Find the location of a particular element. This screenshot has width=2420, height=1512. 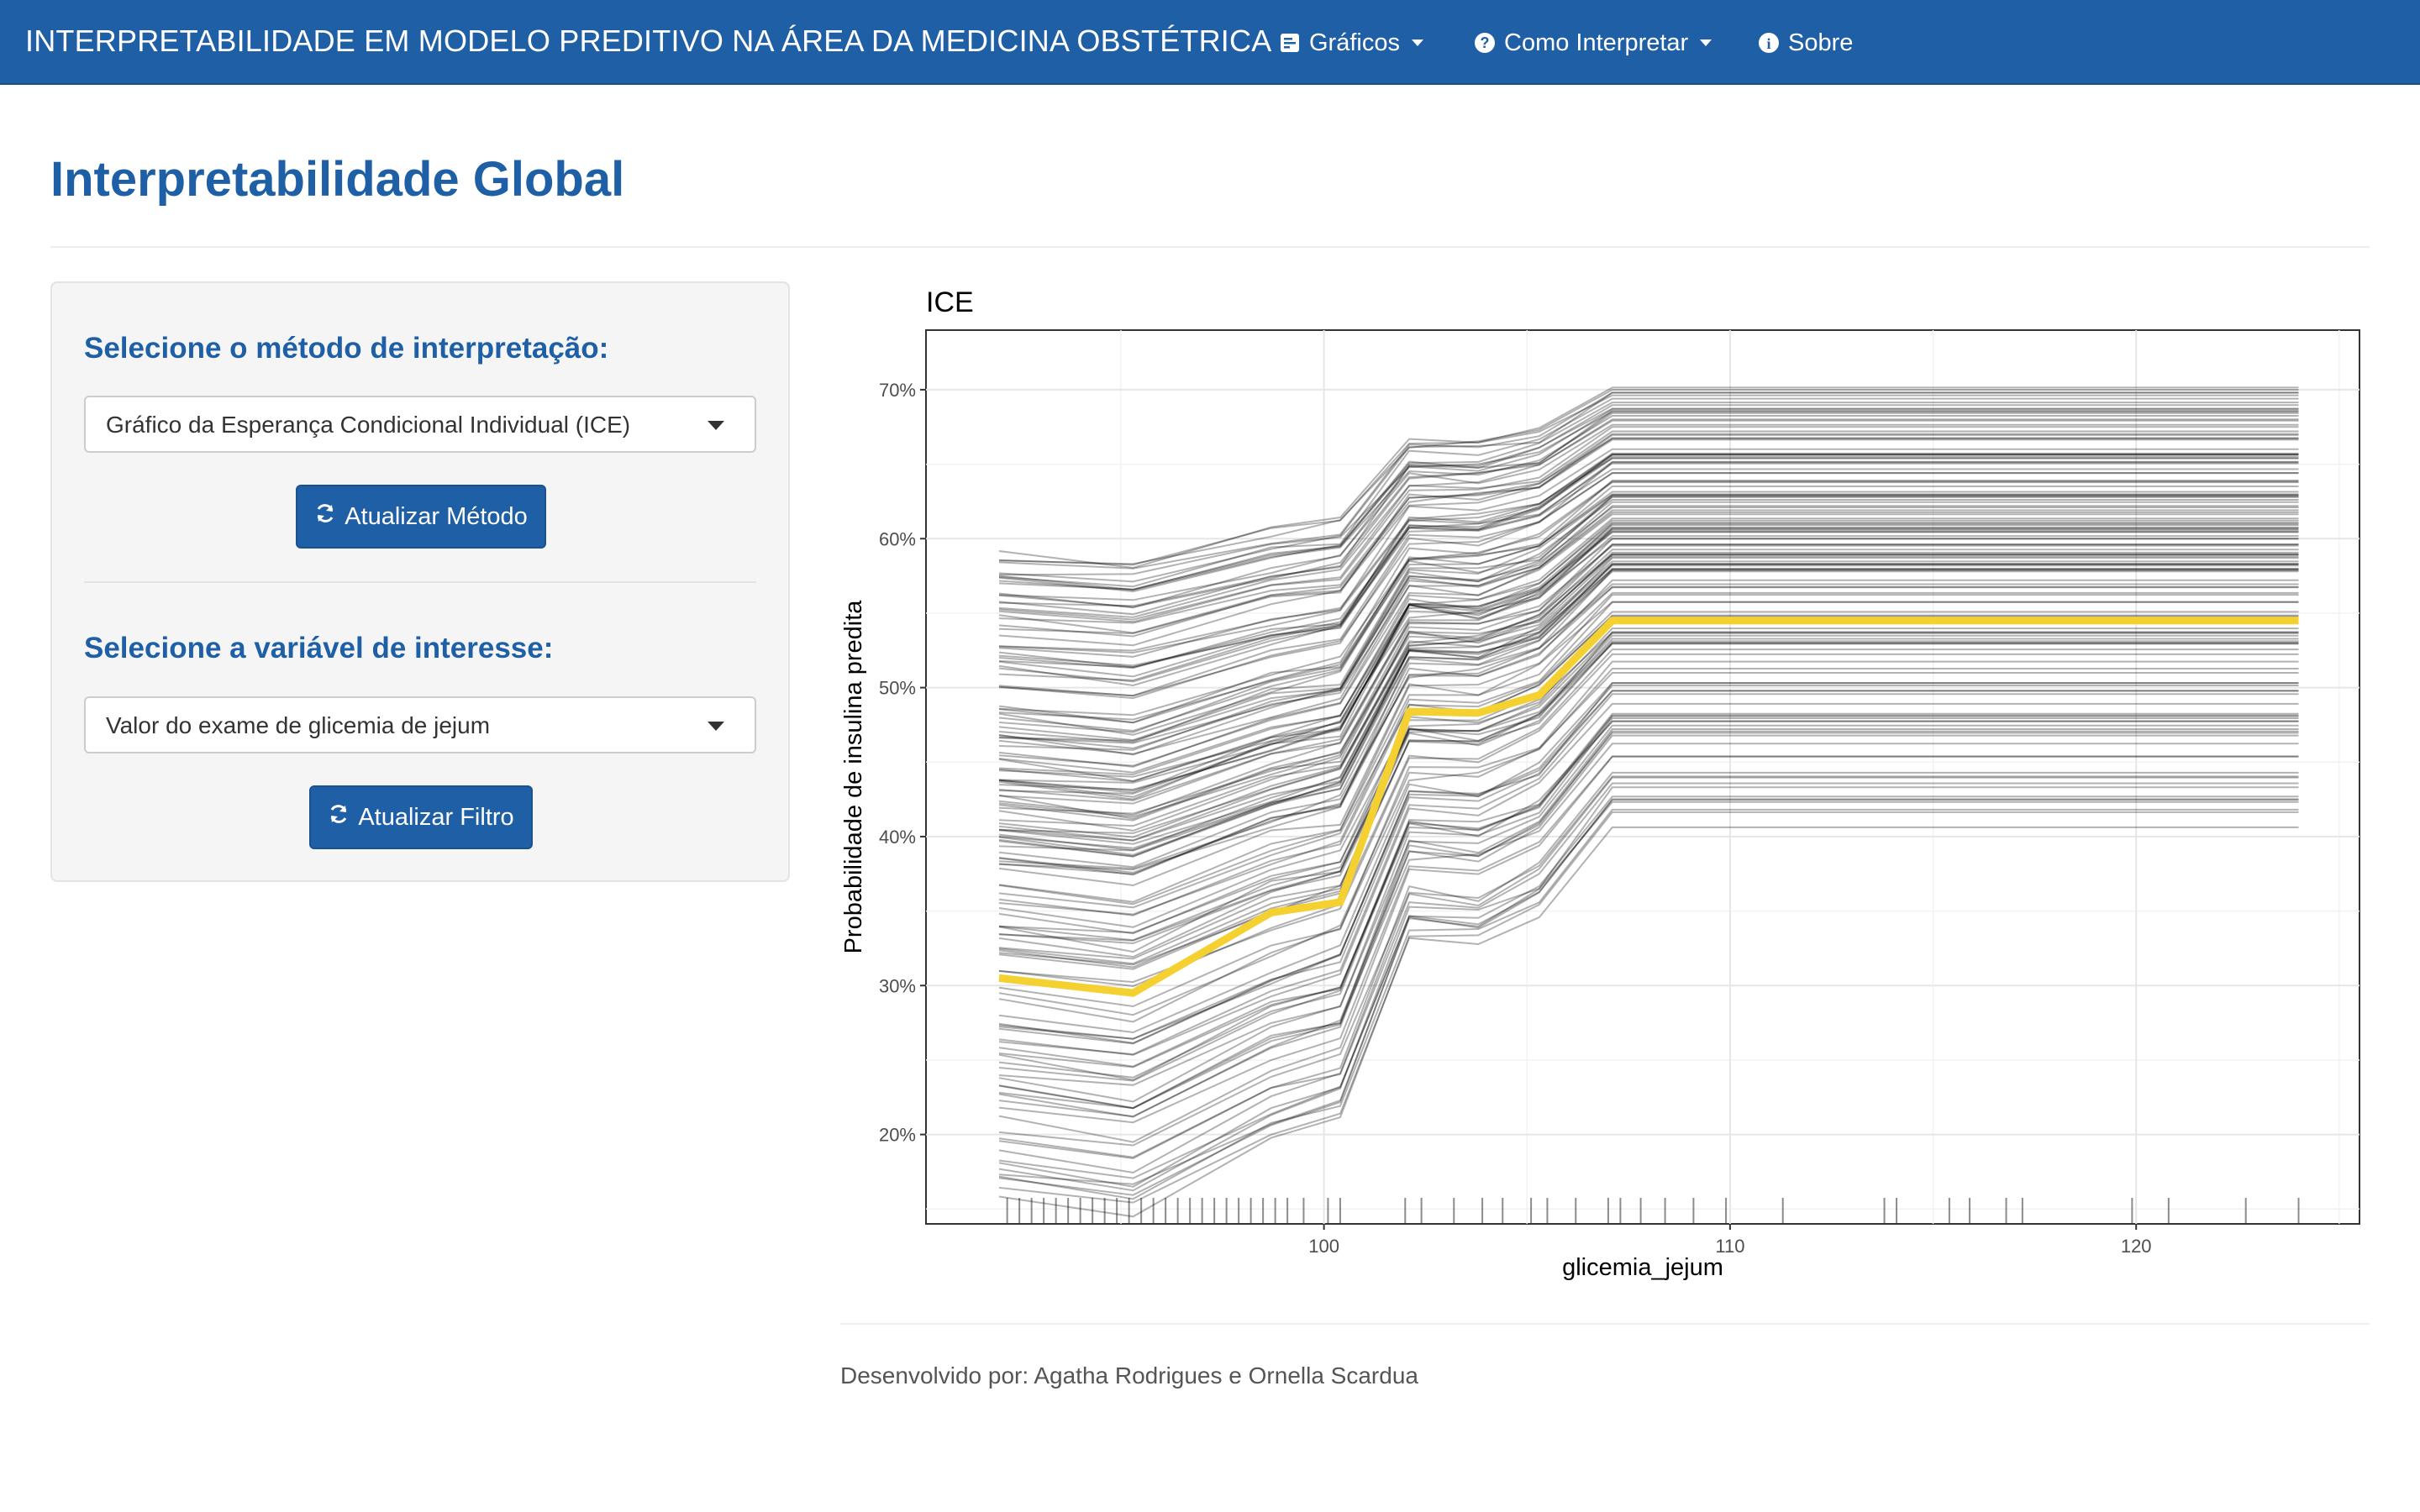

nav-menu-label: Como Interpretar is located at coordinates (1596, 42).